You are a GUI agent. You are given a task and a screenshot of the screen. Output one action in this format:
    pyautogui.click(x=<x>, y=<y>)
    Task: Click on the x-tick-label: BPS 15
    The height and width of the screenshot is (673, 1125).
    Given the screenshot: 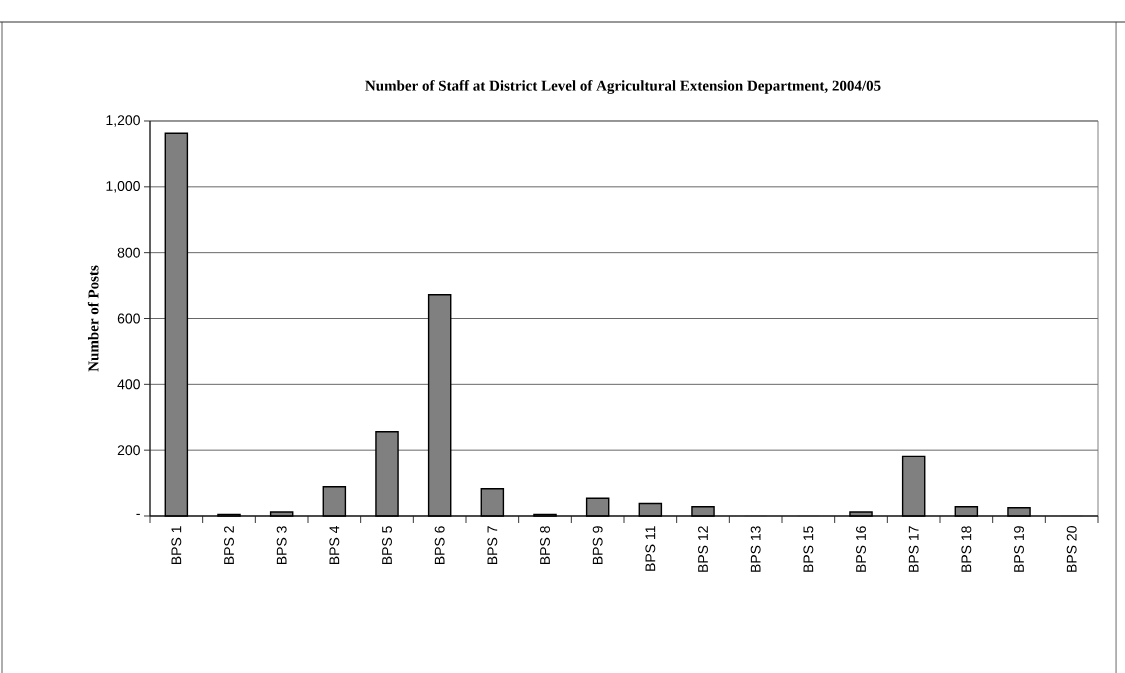 What is the action you would take?
    pyautogui.click(x=808, y=549)
    